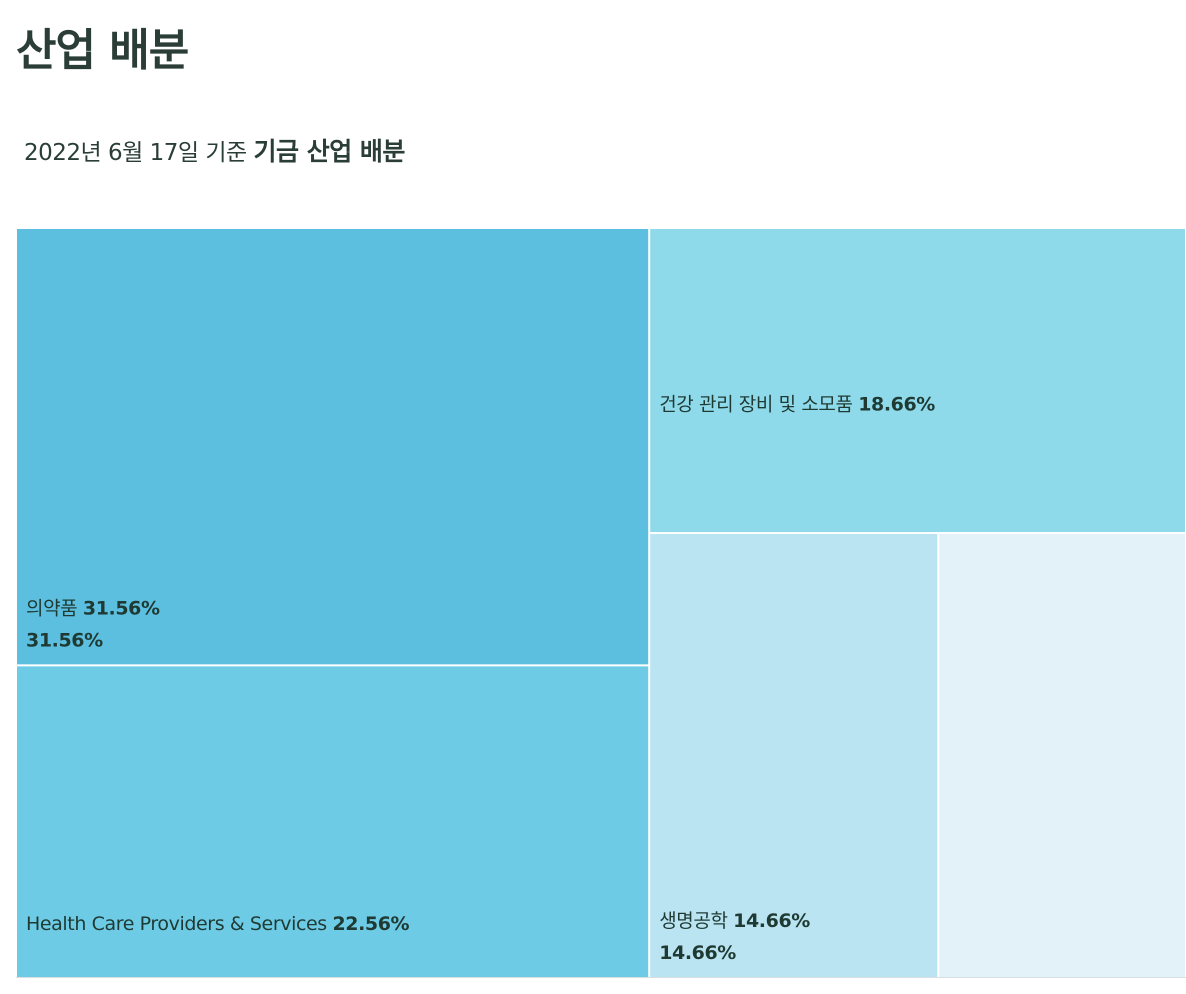  What do you see at coordinates (102, 50) in the screenshot?
I see `page-title: 산업 배분` at bounding box center [102, 50].